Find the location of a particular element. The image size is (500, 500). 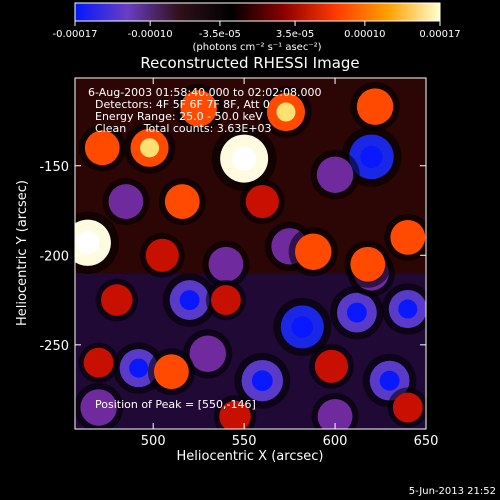

colorbar is located at coordinates (257, 12).